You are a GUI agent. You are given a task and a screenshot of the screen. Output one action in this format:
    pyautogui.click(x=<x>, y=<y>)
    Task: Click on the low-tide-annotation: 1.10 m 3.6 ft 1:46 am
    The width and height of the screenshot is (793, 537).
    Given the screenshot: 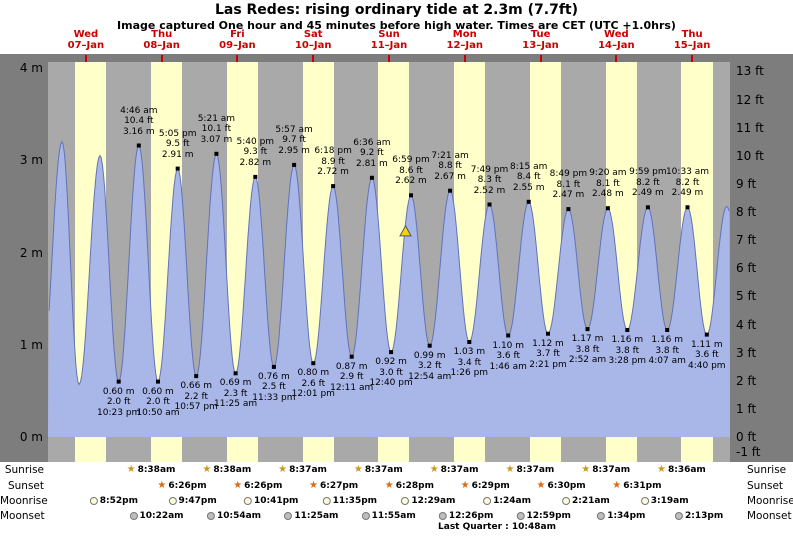 What is the action you would take?
    pyautogui.click(x=508, y=357)
    